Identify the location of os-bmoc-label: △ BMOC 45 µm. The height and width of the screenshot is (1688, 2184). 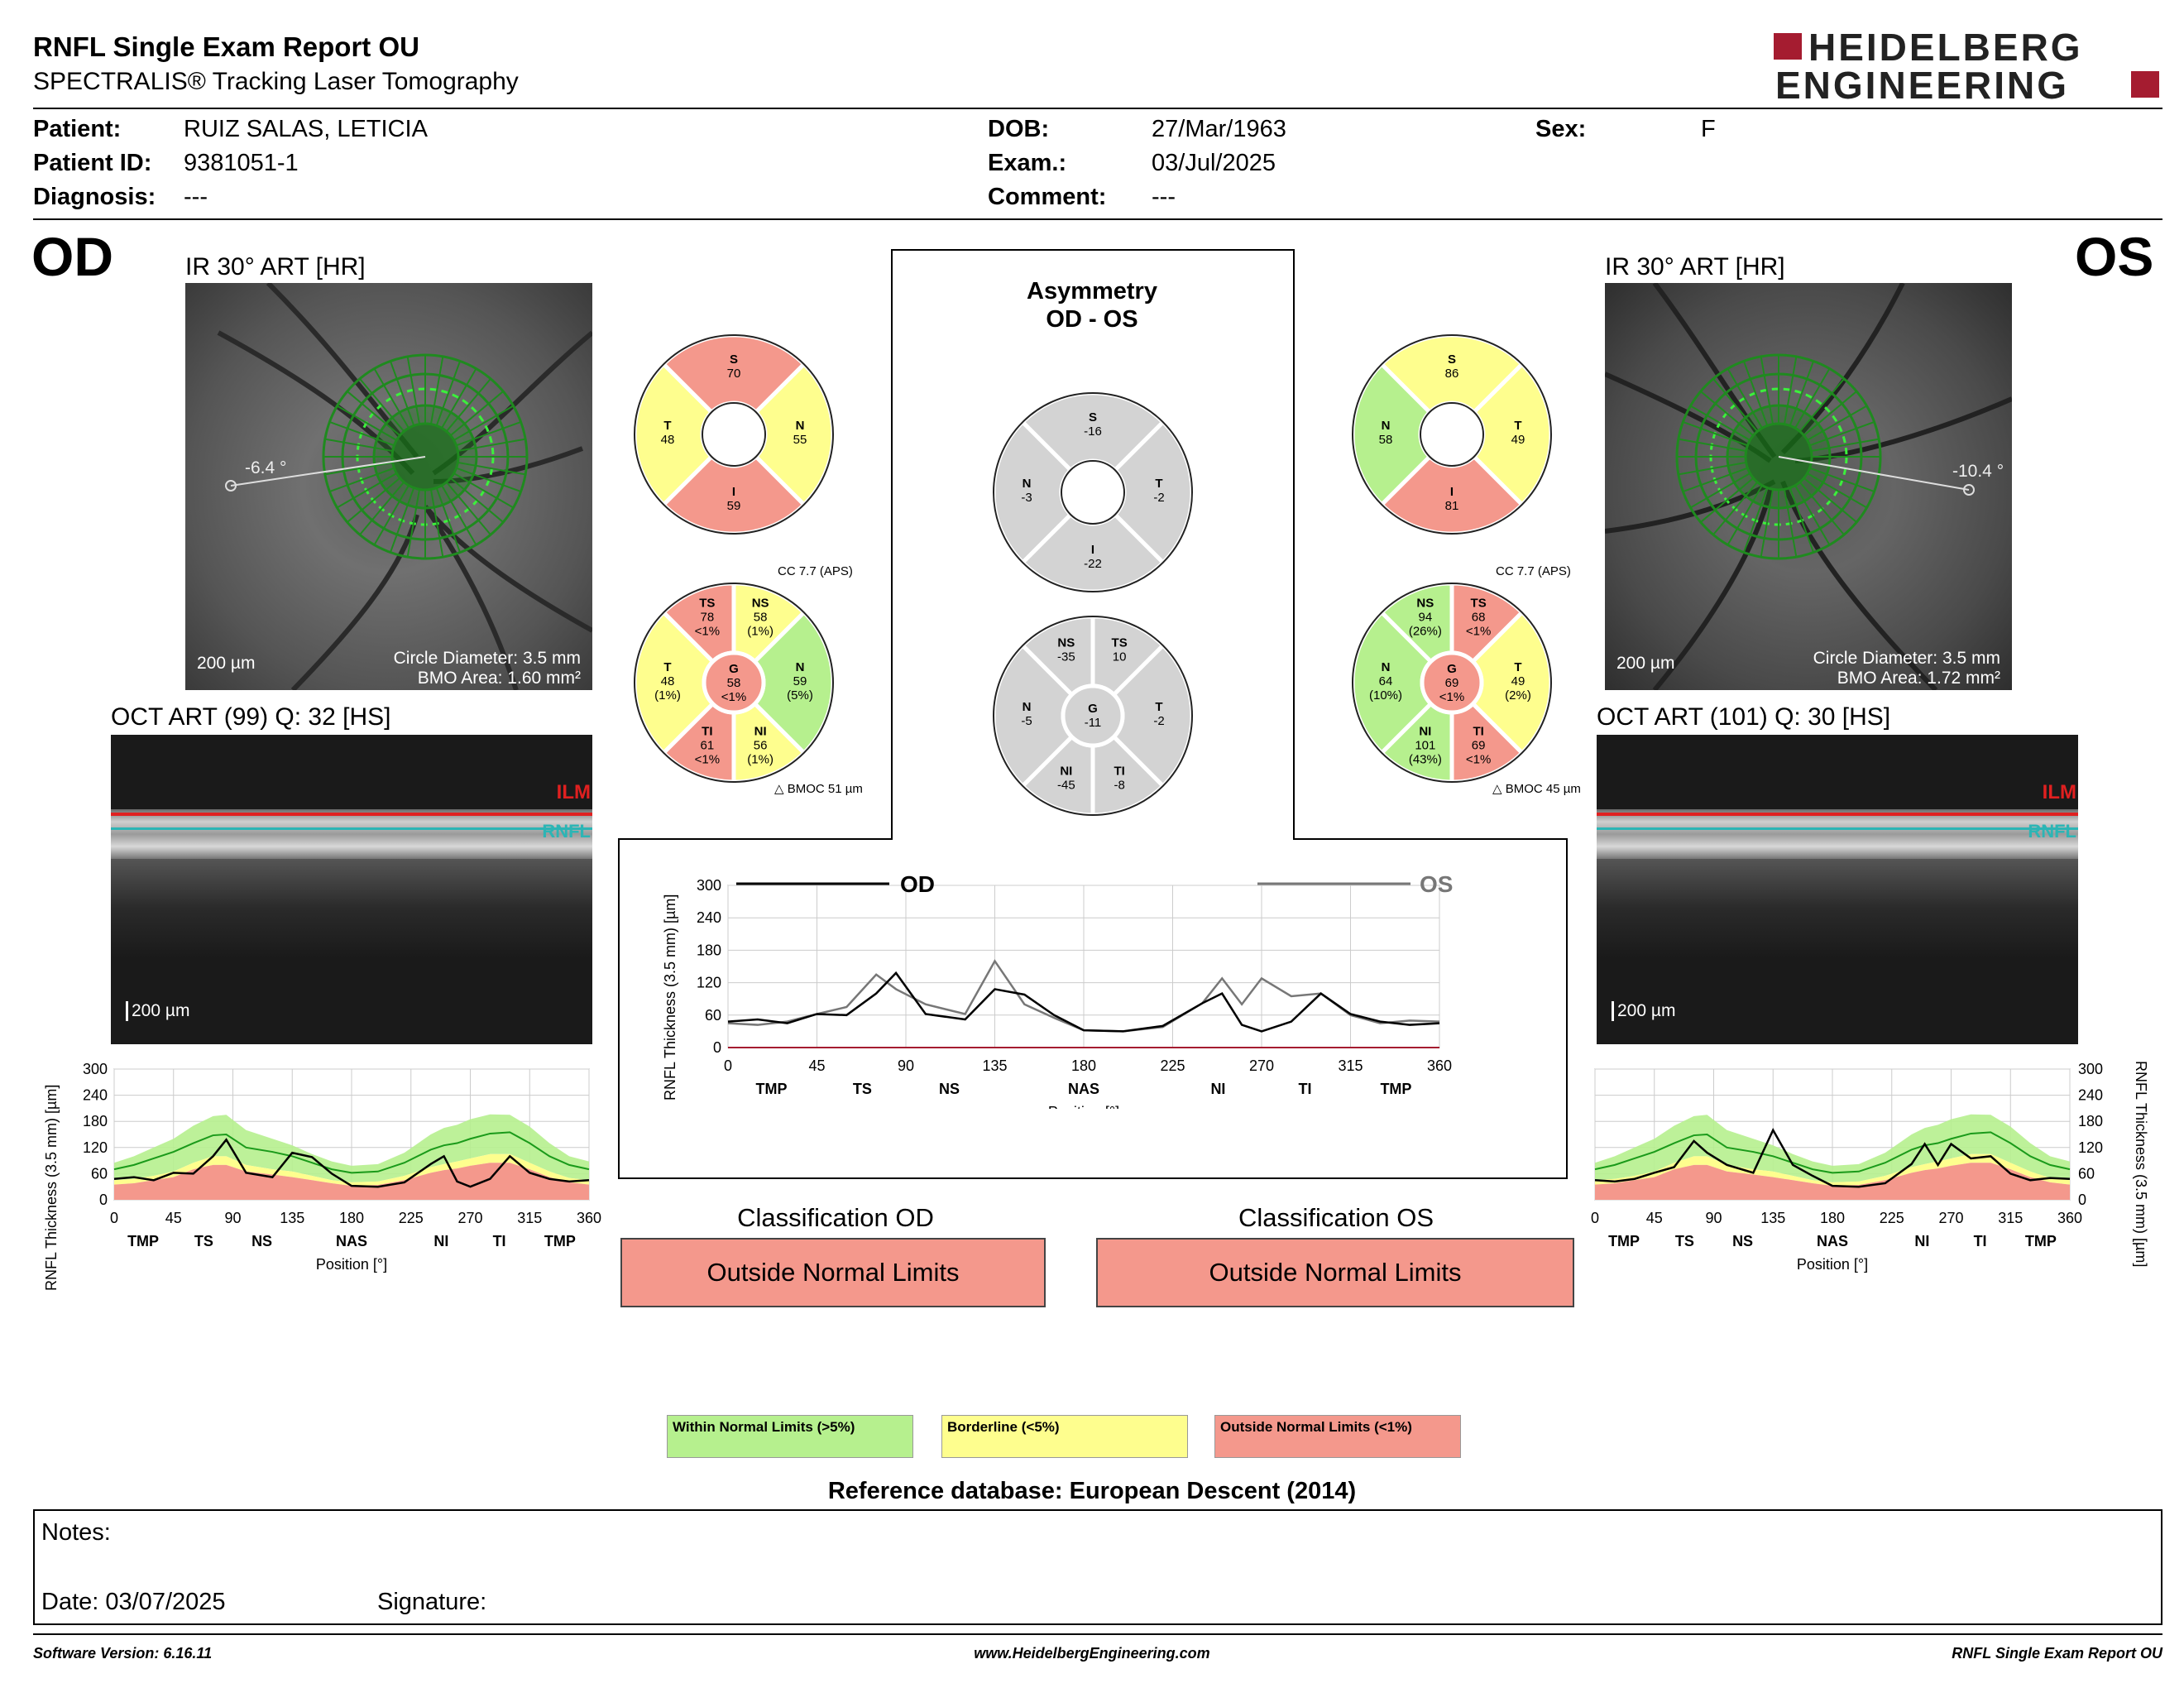
(1536, 788).